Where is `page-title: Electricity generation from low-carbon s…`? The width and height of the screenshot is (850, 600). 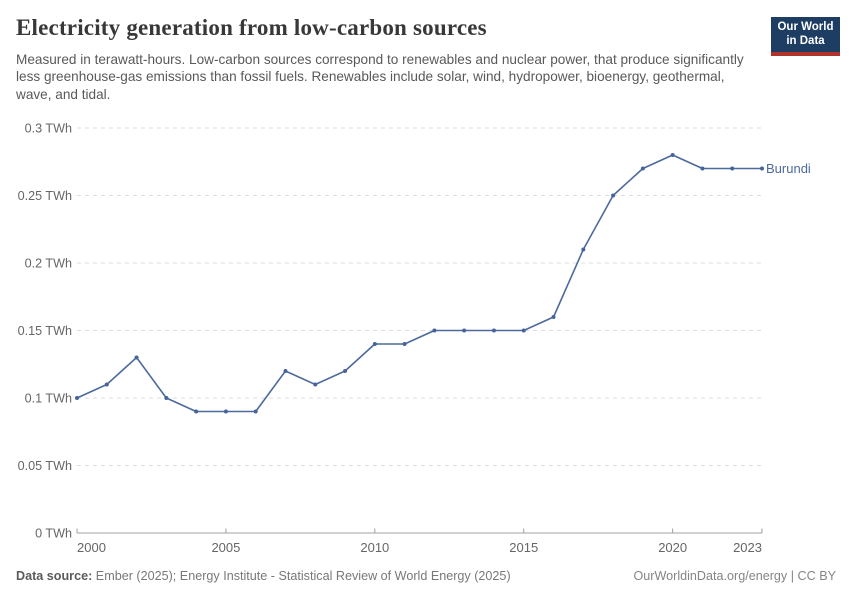 page-title: Electricity generation from low-carbon s… is located at coordinates (251, 27).